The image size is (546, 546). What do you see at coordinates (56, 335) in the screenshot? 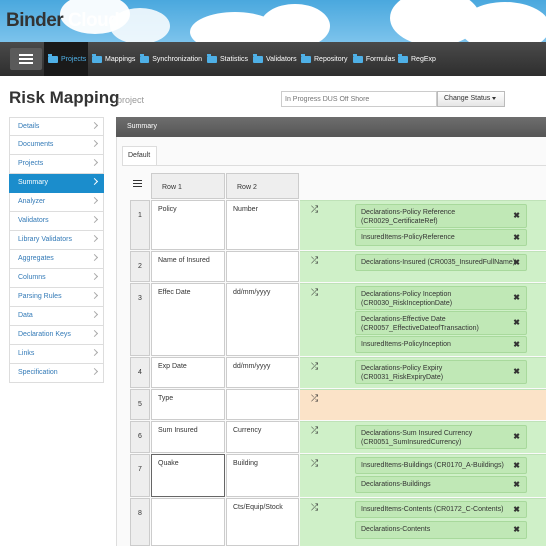
I see `sidebar-item-declaration-keys: Declaration Keys` at bounding box center [56, 335].